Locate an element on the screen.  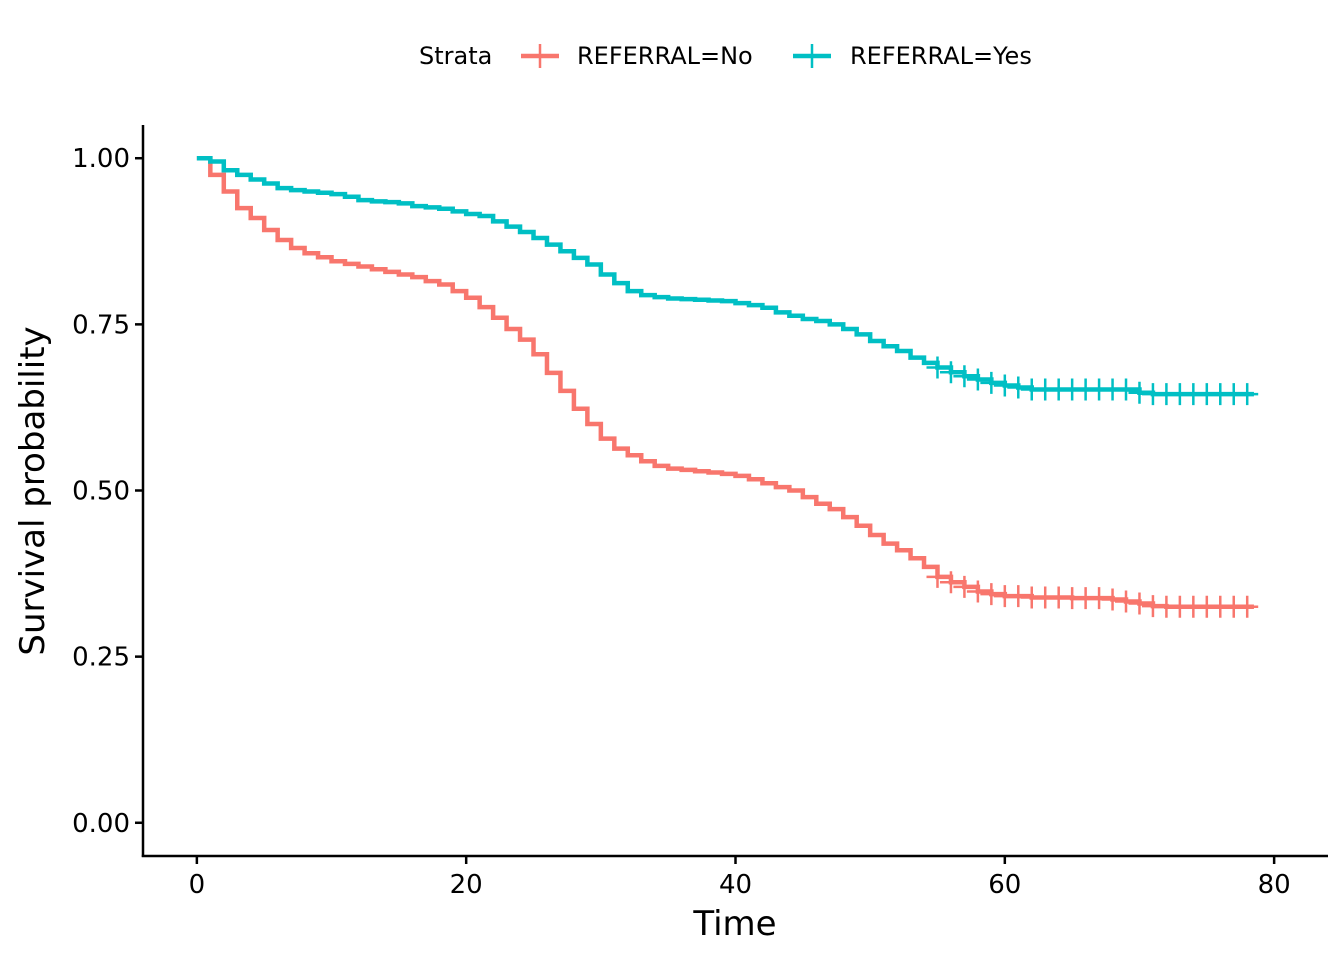
y-tick-label: 0.75 is located at coordinates (101, 325).